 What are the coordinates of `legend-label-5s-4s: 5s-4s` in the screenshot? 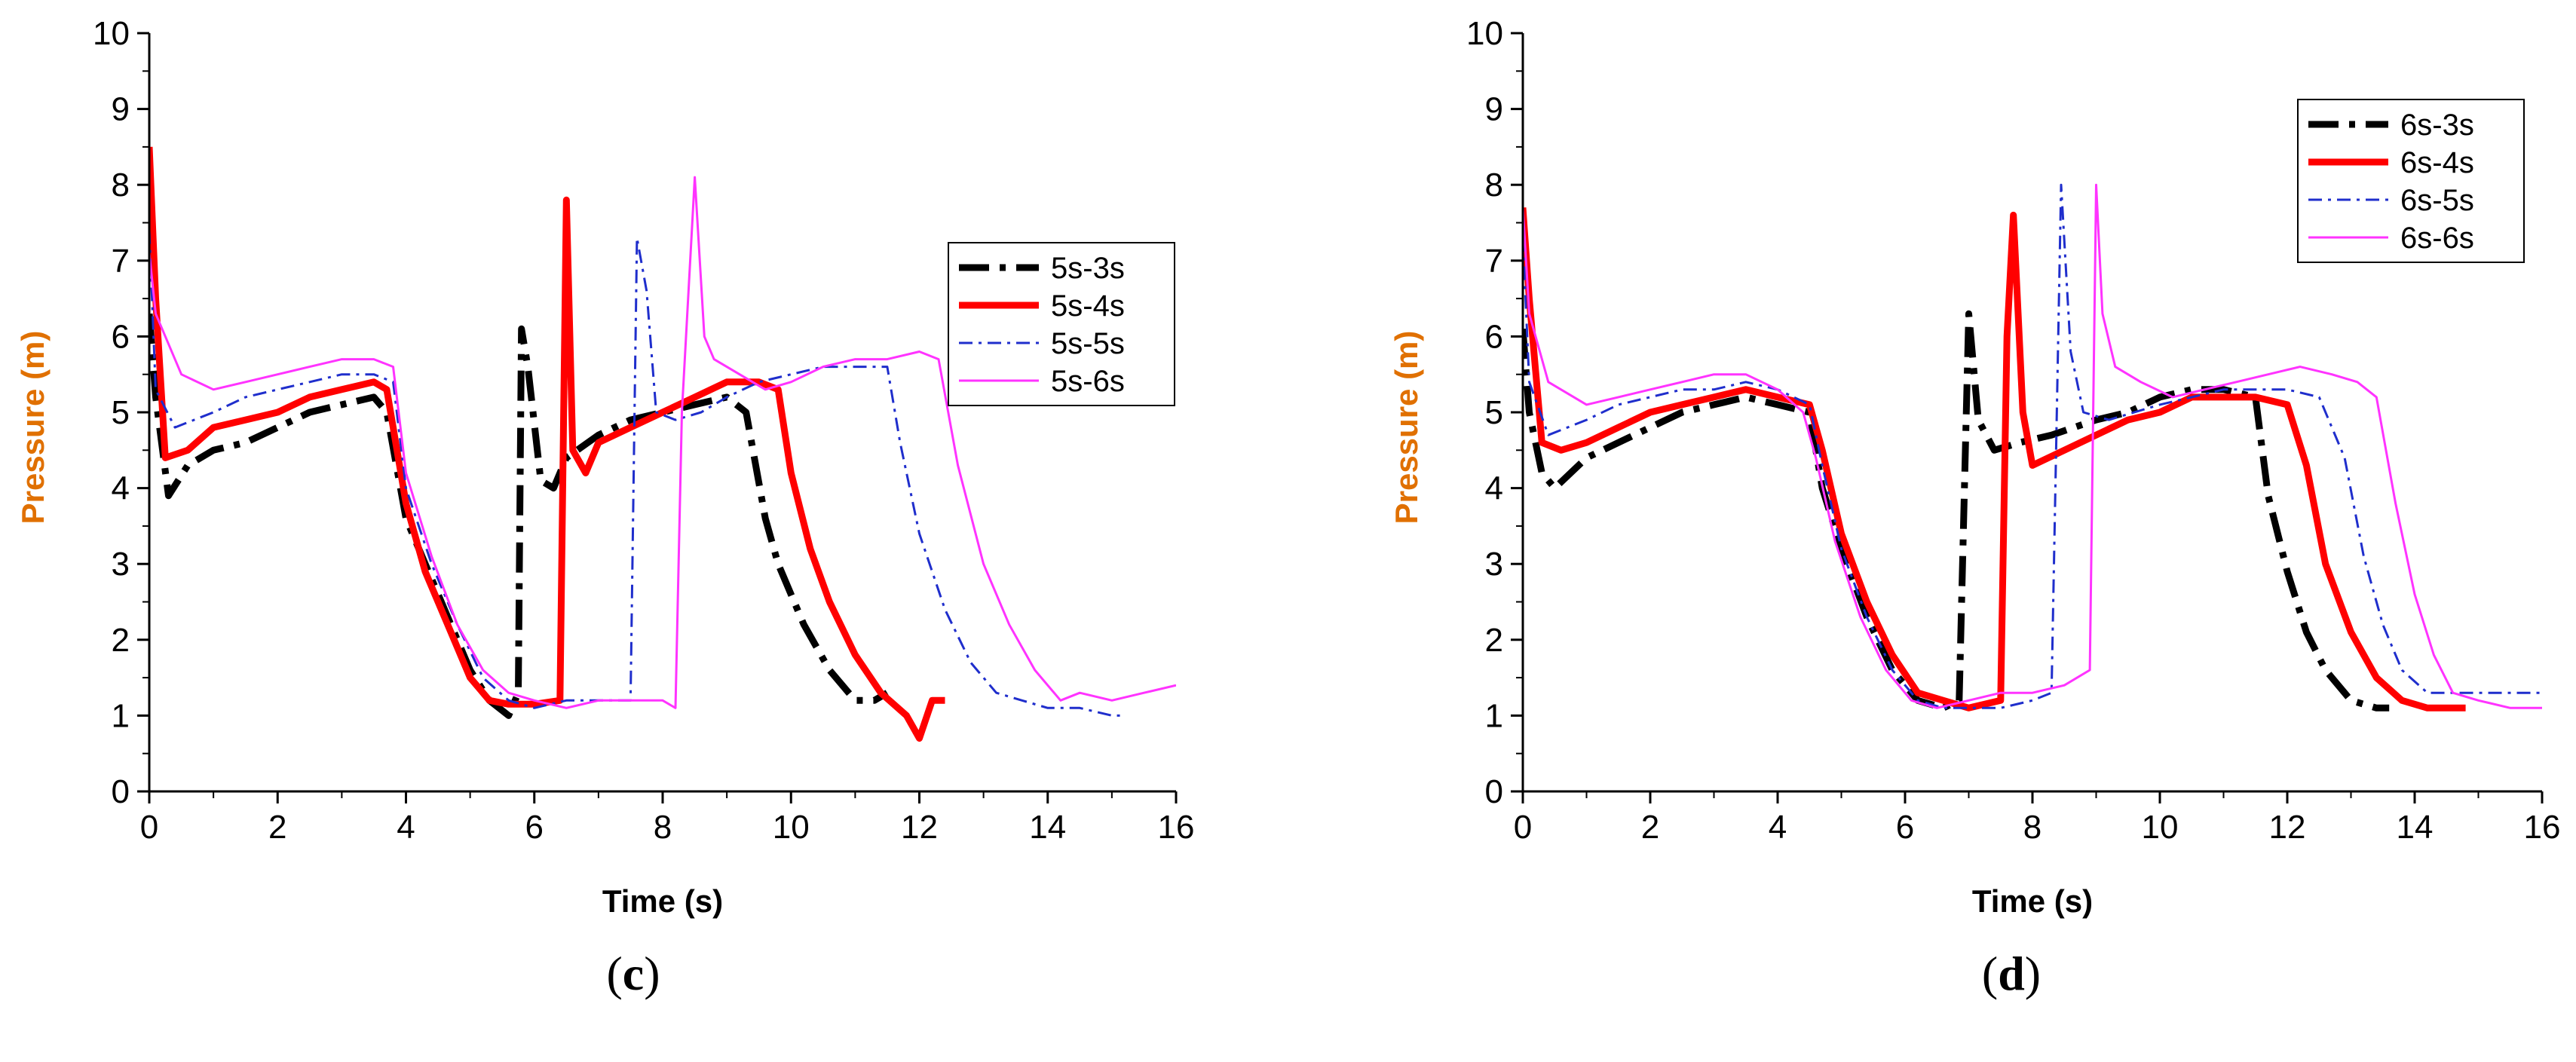 It's located at (1088, 306).